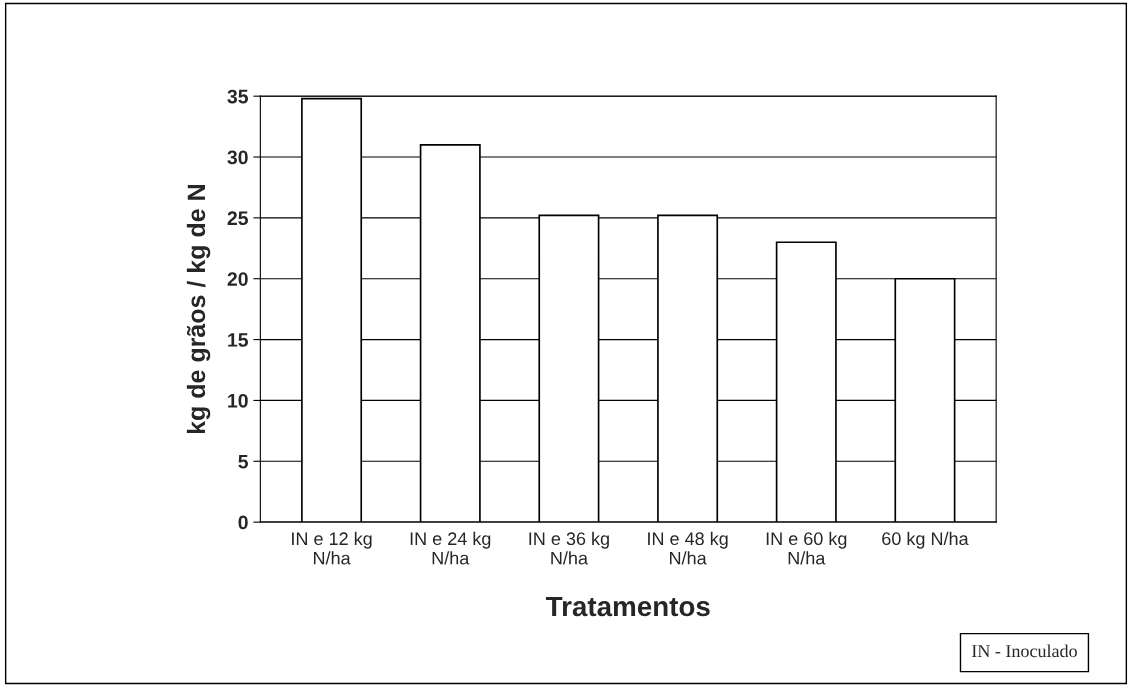  Describe the element at coordinates (198, 309) in the screenshot. I see `y-axis-title: kg de grãos / kg de N` at that location.